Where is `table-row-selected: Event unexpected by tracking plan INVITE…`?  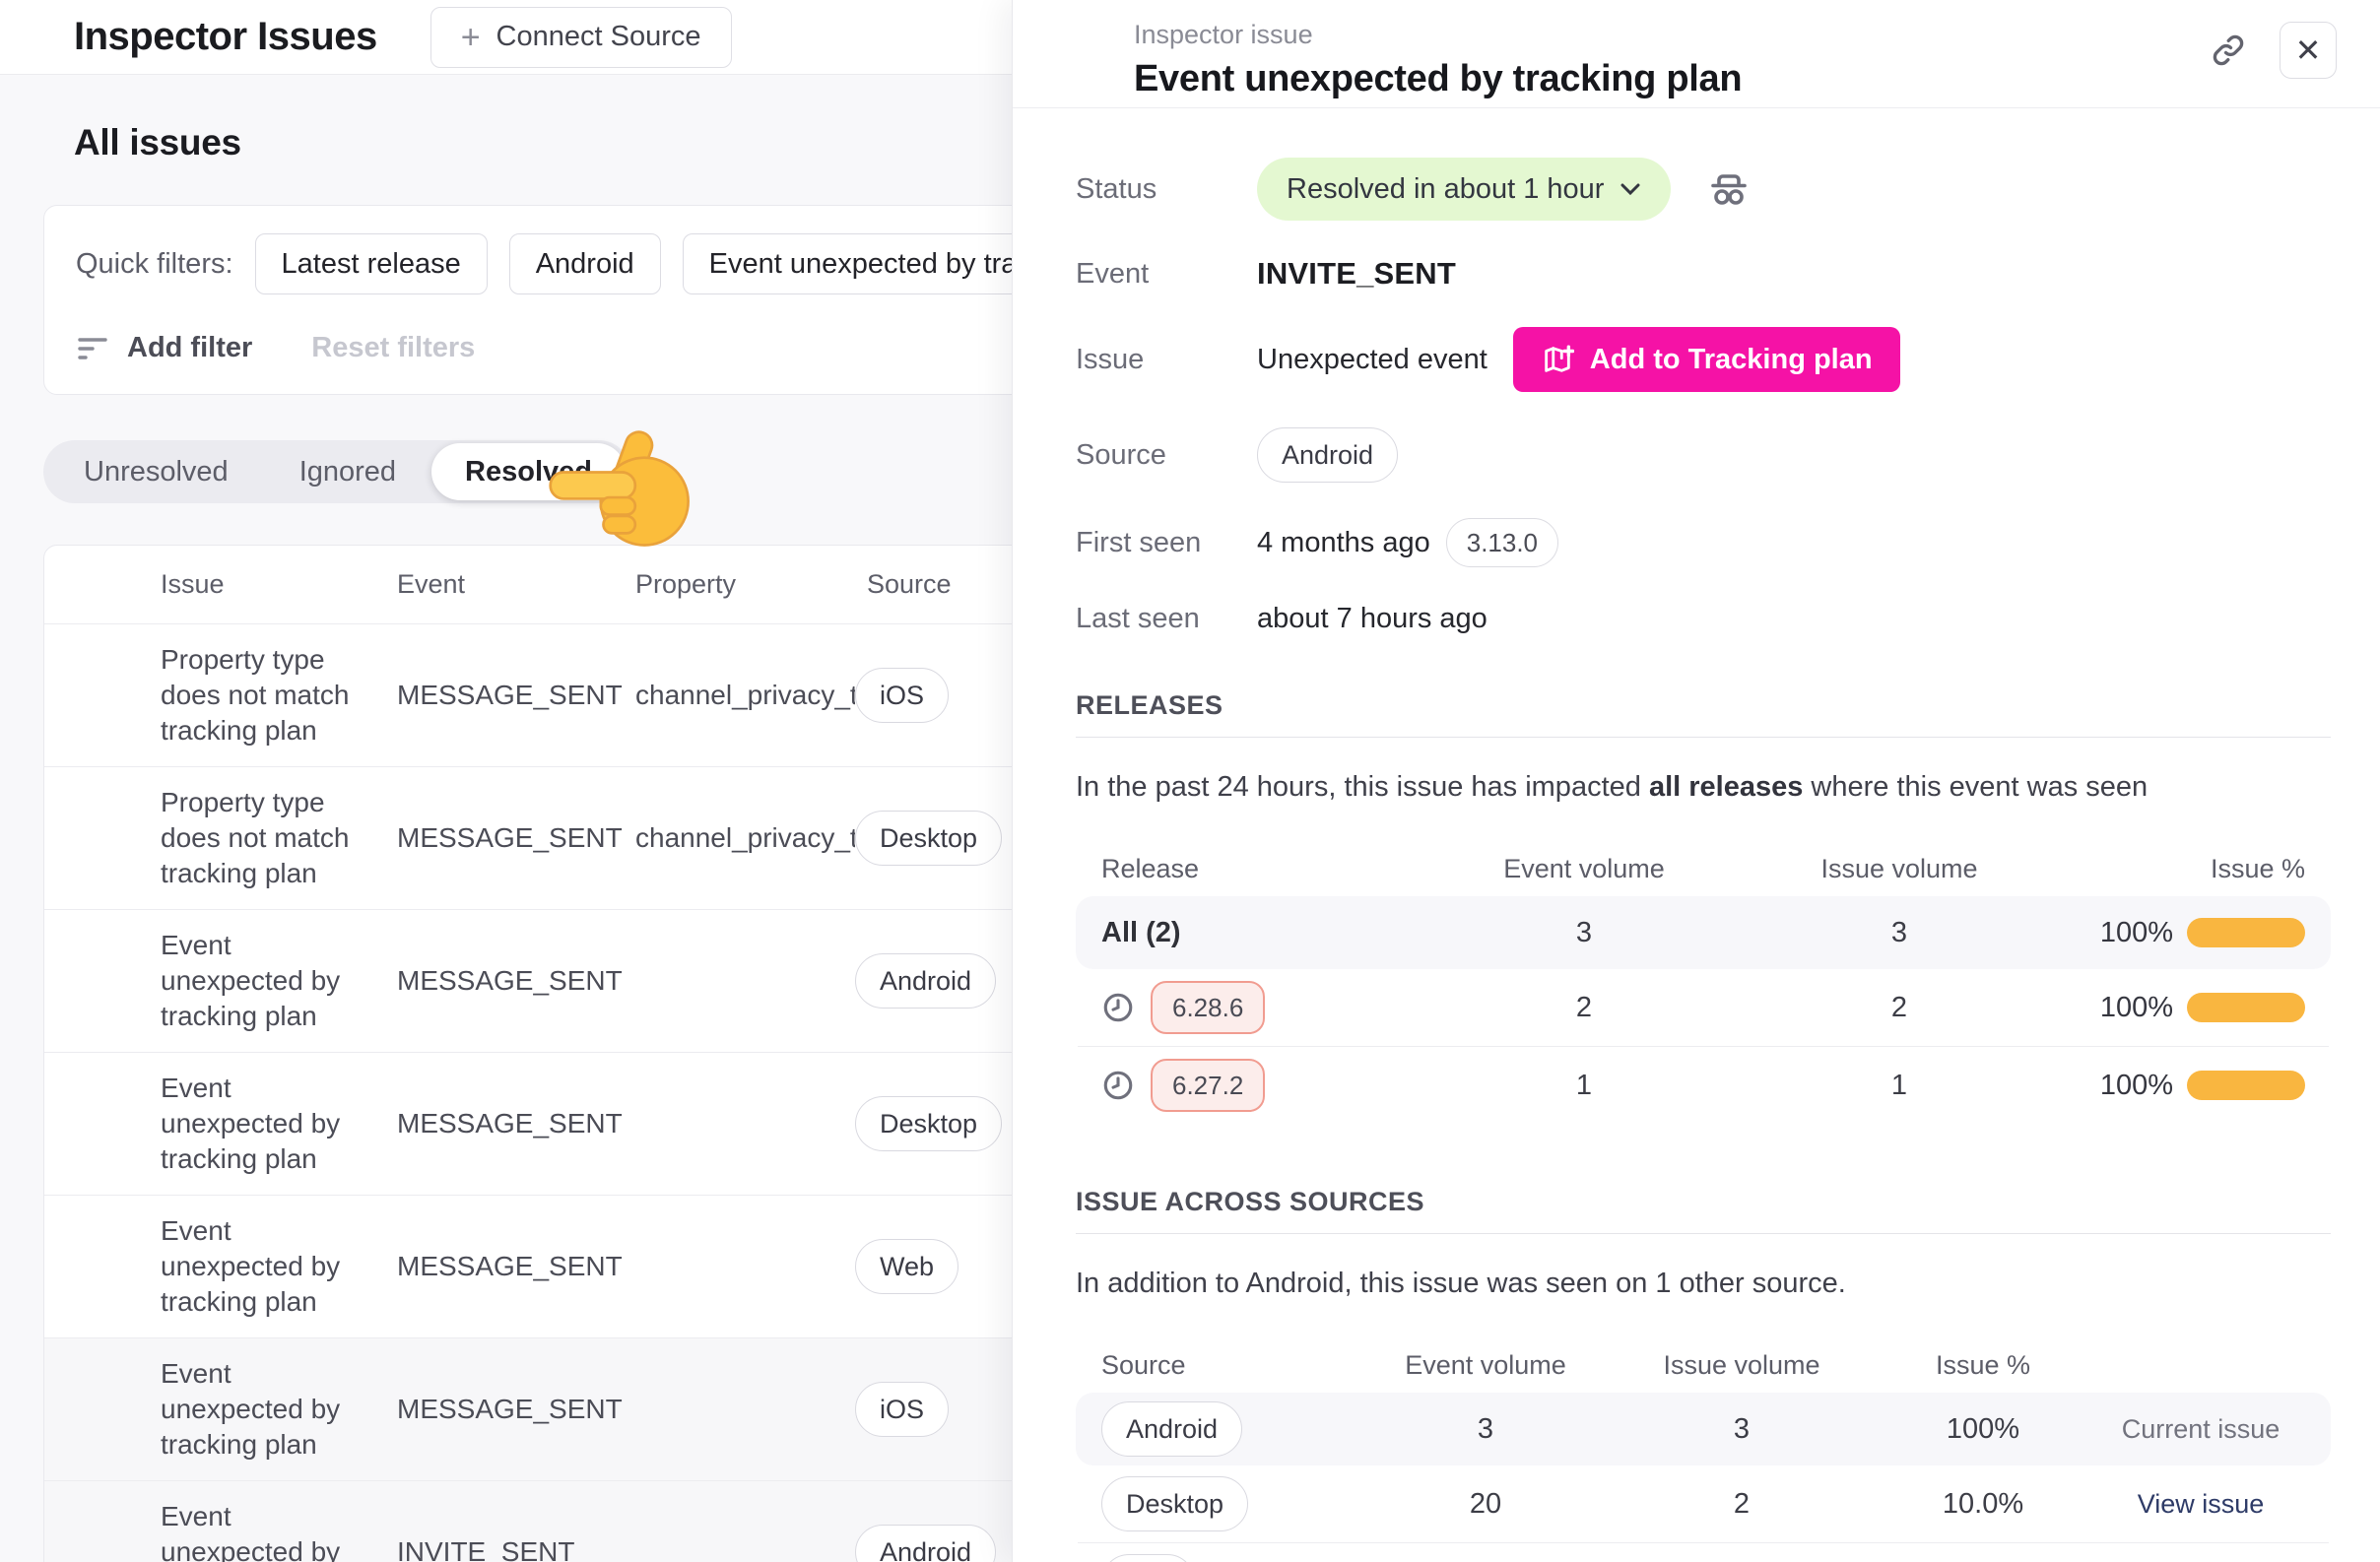
table-row-selected: Event unexpected by tracking plan INVITE… is located at coordinates (575, 1521).